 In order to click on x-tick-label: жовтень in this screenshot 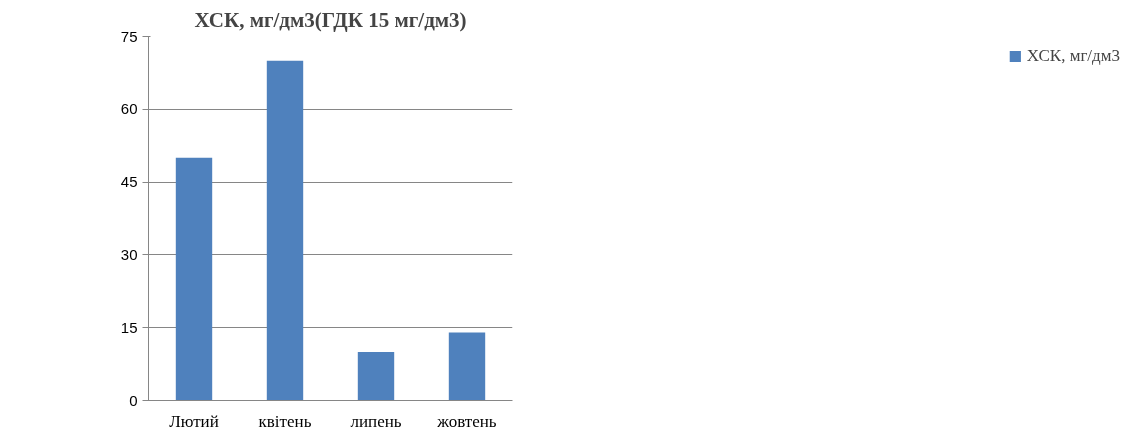, I will do `click(466, 421)`.